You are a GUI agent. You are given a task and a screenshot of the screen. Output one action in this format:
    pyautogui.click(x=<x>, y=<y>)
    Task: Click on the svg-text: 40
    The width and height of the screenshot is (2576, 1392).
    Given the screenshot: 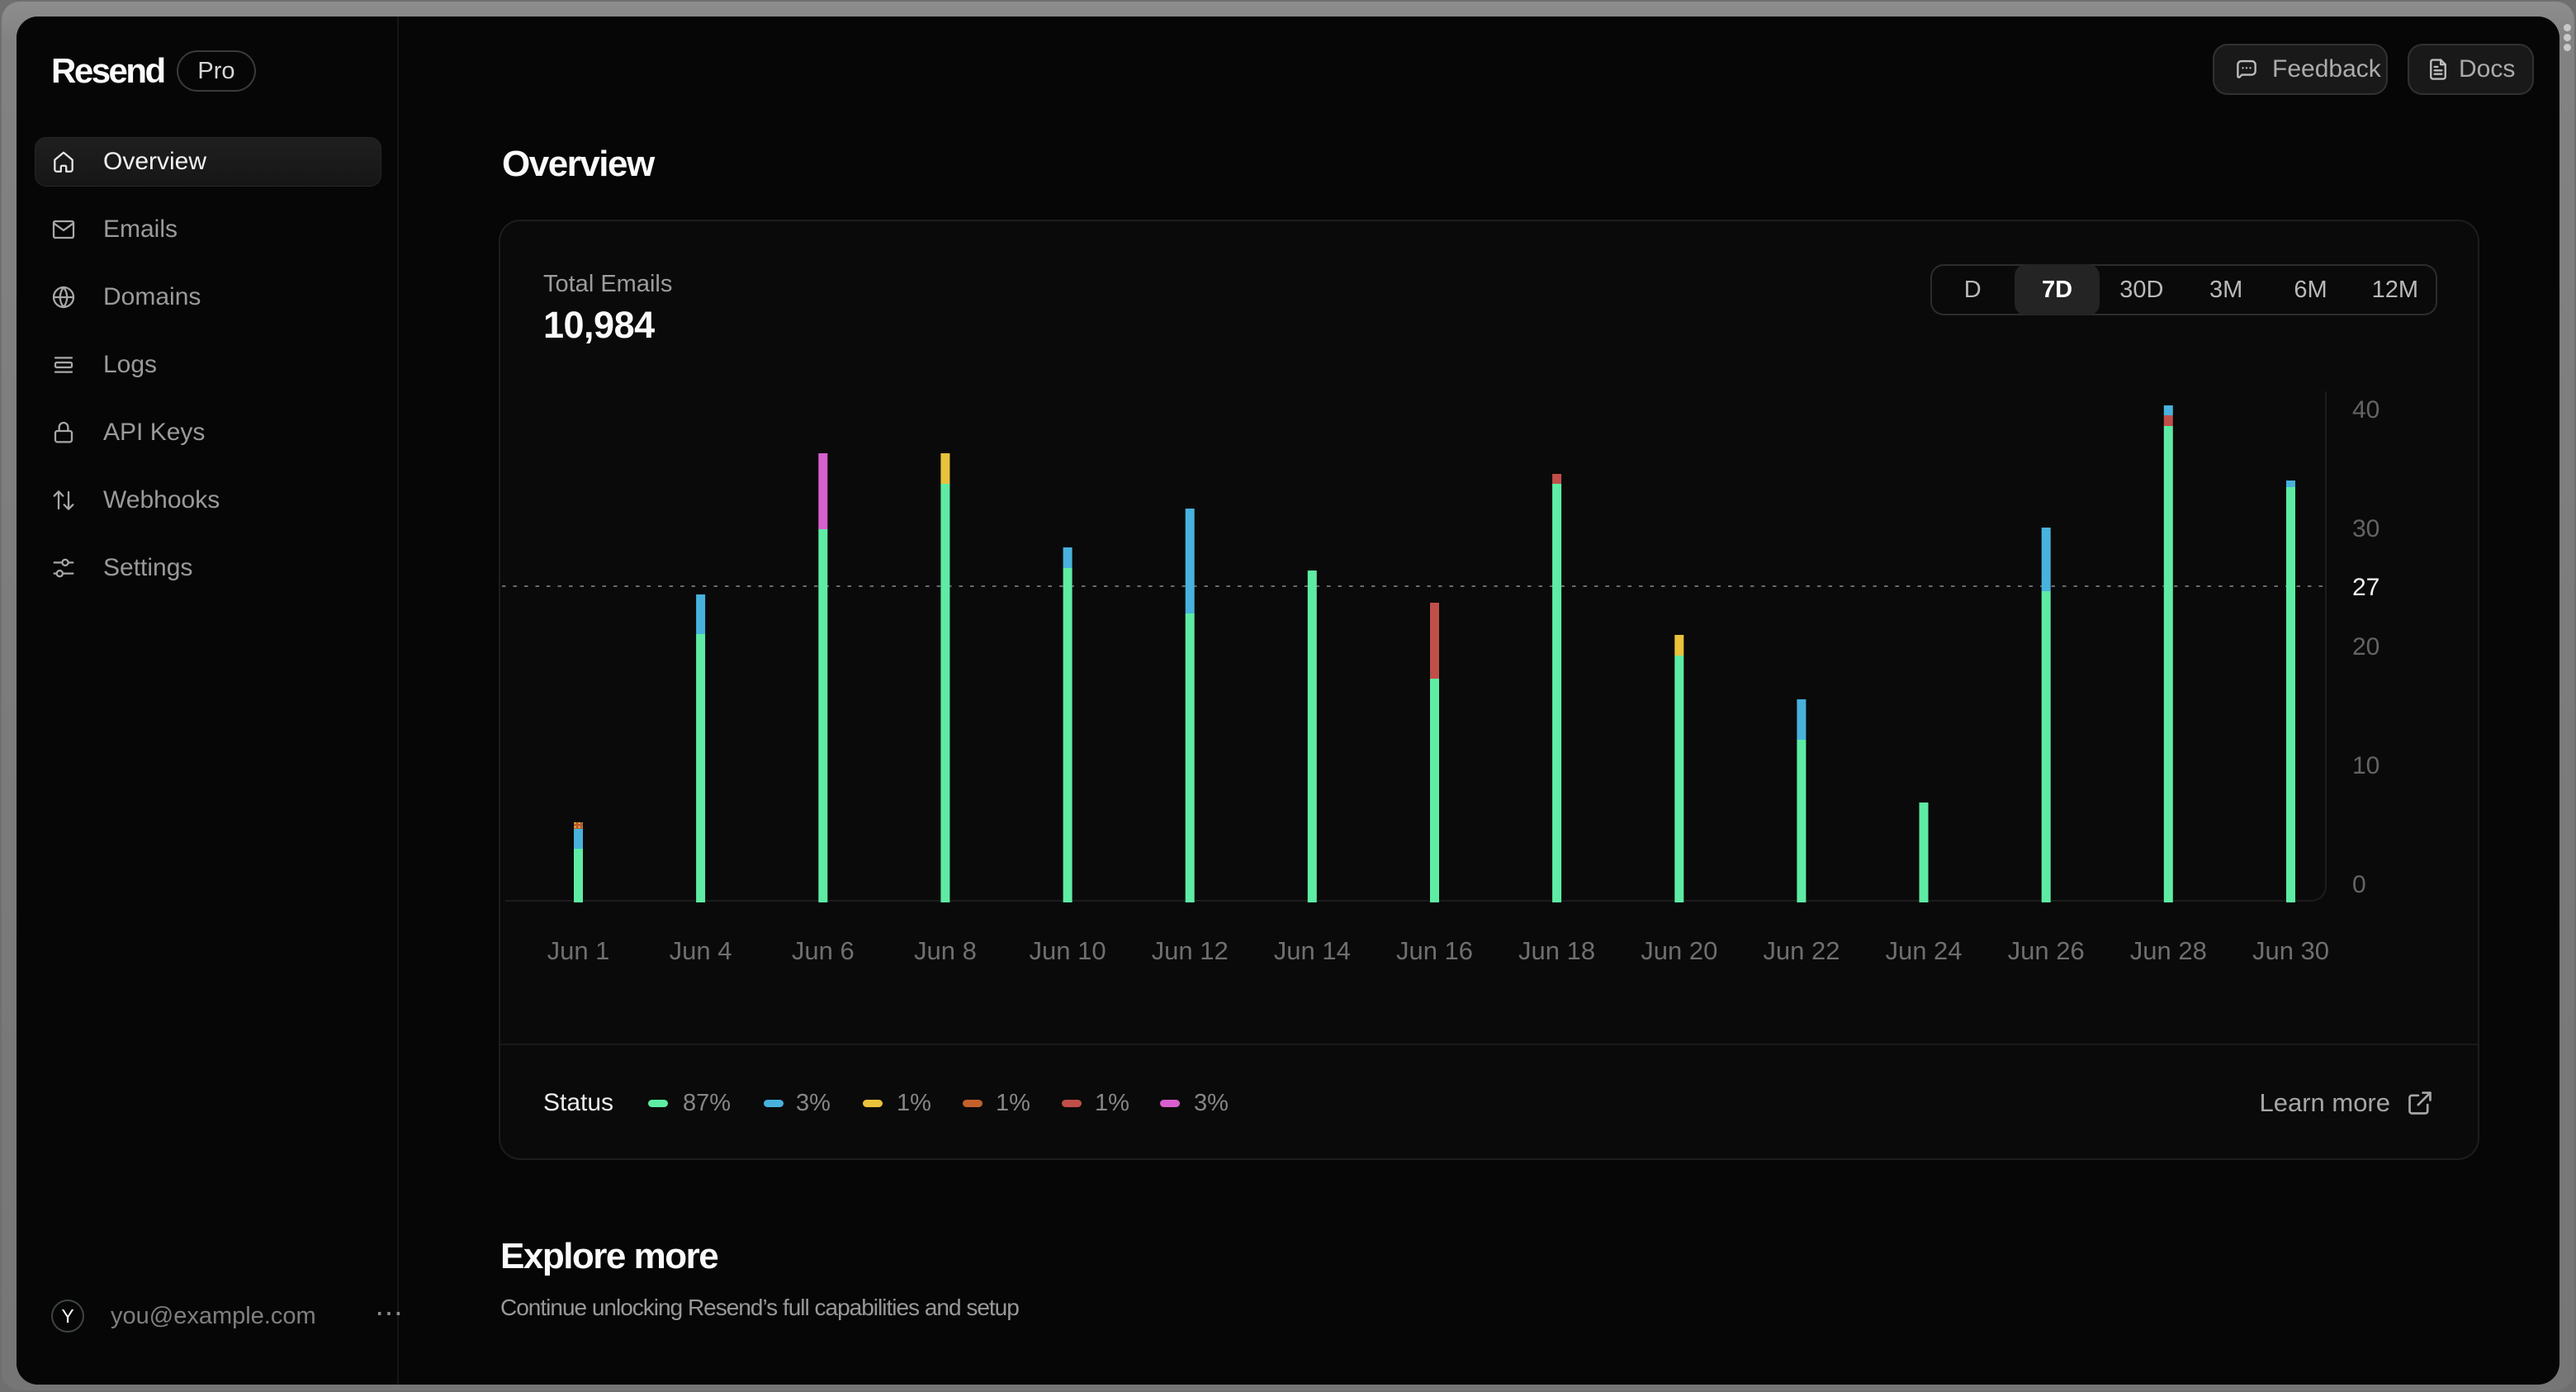 What is the action you would take?
    pyautogui.click(x=2365, y=410)
    